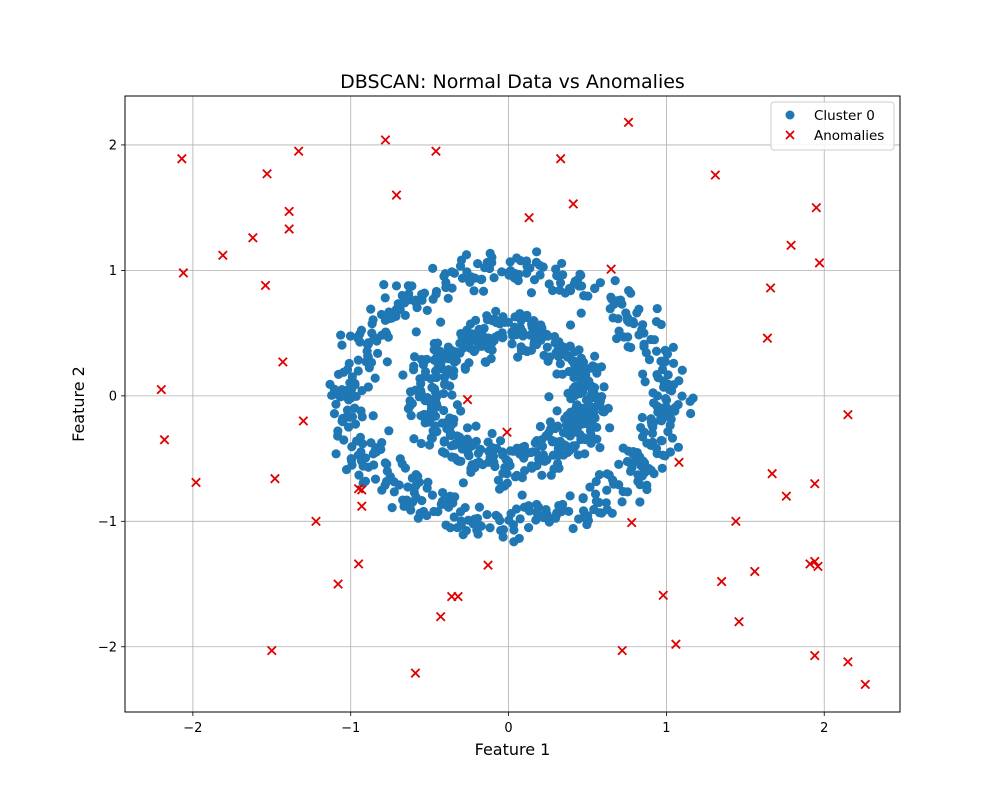 The image size is (1000, 800). What do you see at coordinates (107, 647) in the screenshot?
I see `y-tick-label: −2` at bounding box center [107, 647].